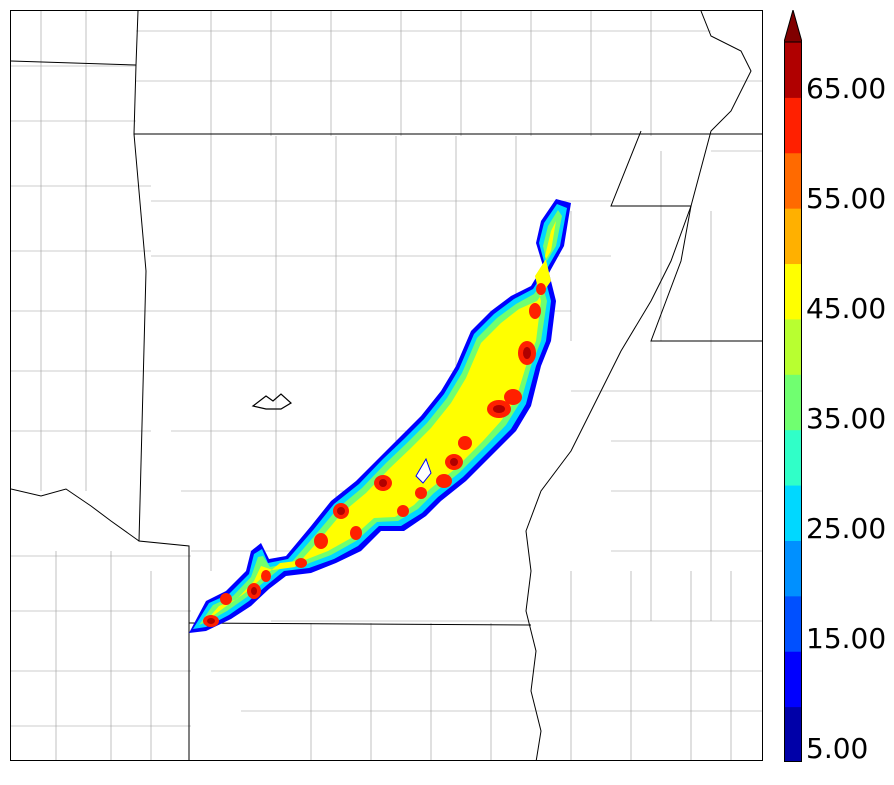 The image size is (894, 785). What do you see at coordinates (846, 308) in the screenshot?
I see `colorbar-tick-label: 45.00` at bounding box center [846, 308].